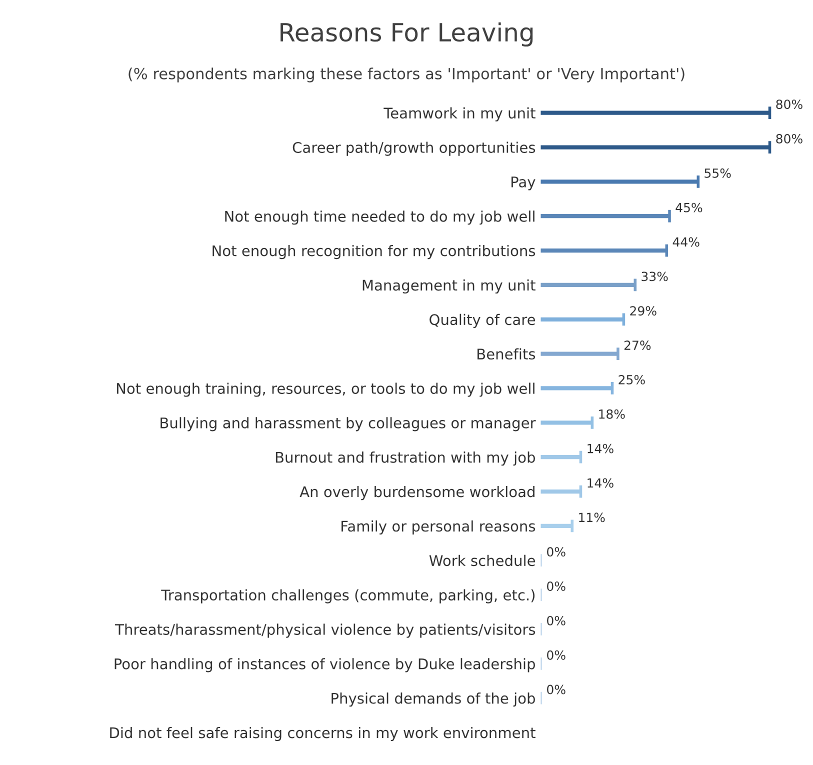 The height and width of the screenshot is (765, 813). Describe the element at coordinates (325, 389) in the screenshot. I see `y-tick-label: Not enough training, resources, or tools to do my job well` at that location.